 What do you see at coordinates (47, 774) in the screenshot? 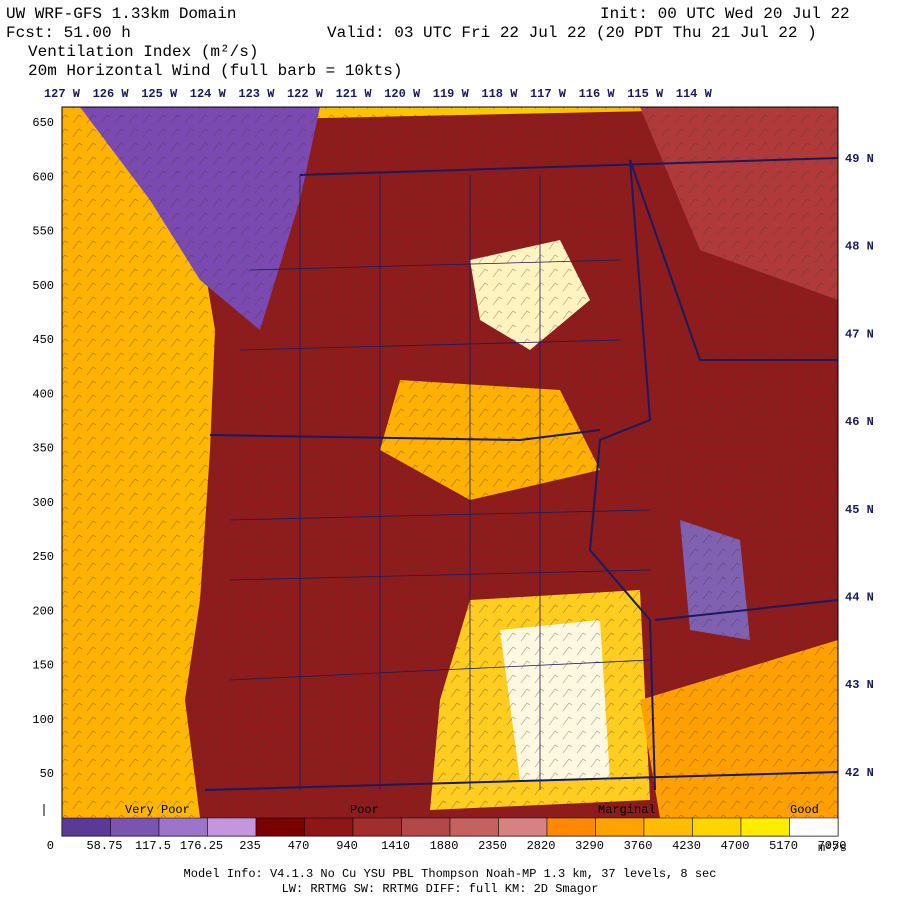
I see `y-axis-label: 50` at bounding box center [47, 774].